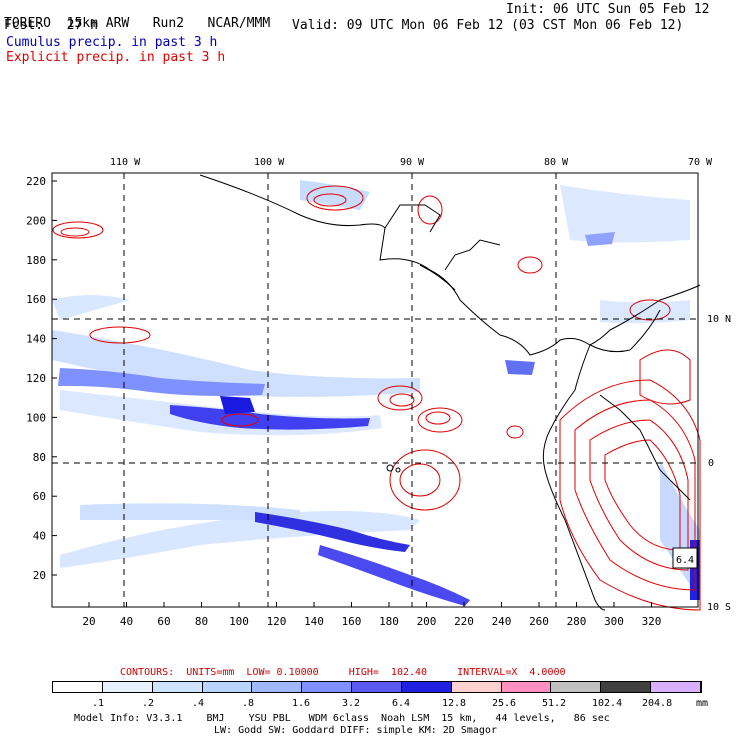  I want to click on precip-legend-bar, so click(377, 687).